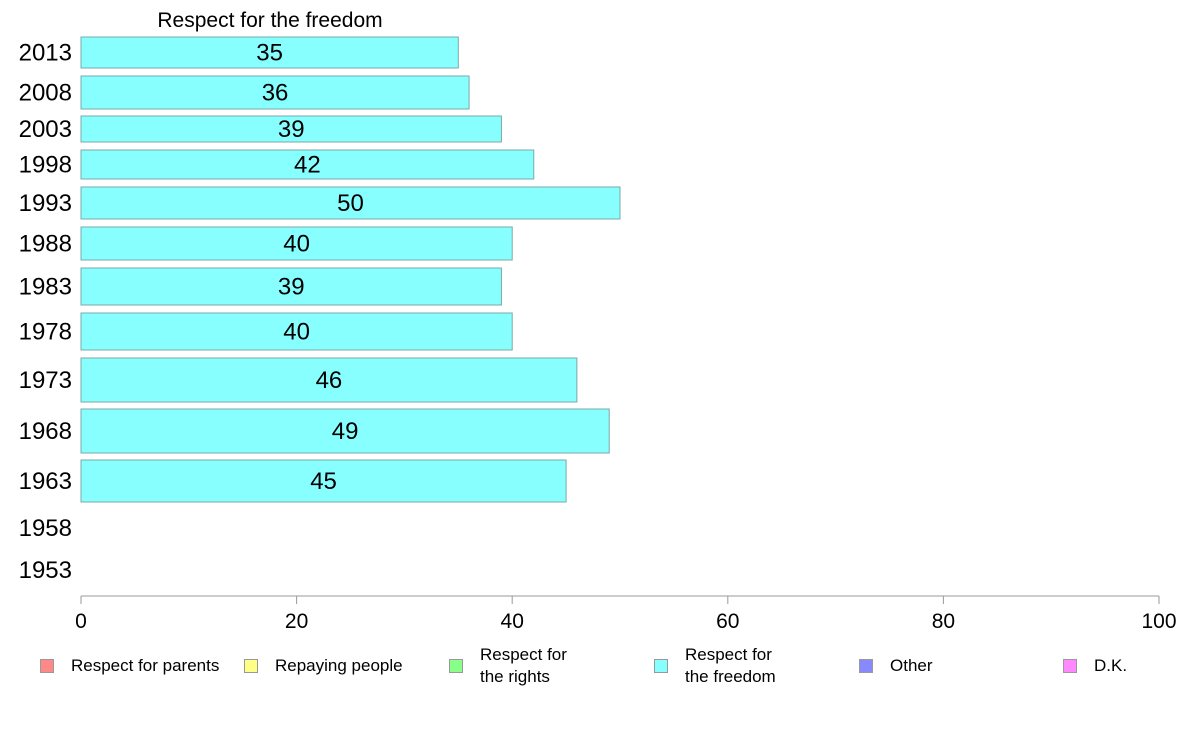 This screenshot has width=1188, height=736. What do you see at coordinates (45, 380) in the screenshot?
I see `category-label: 1973` at bounding box center [45, 380].